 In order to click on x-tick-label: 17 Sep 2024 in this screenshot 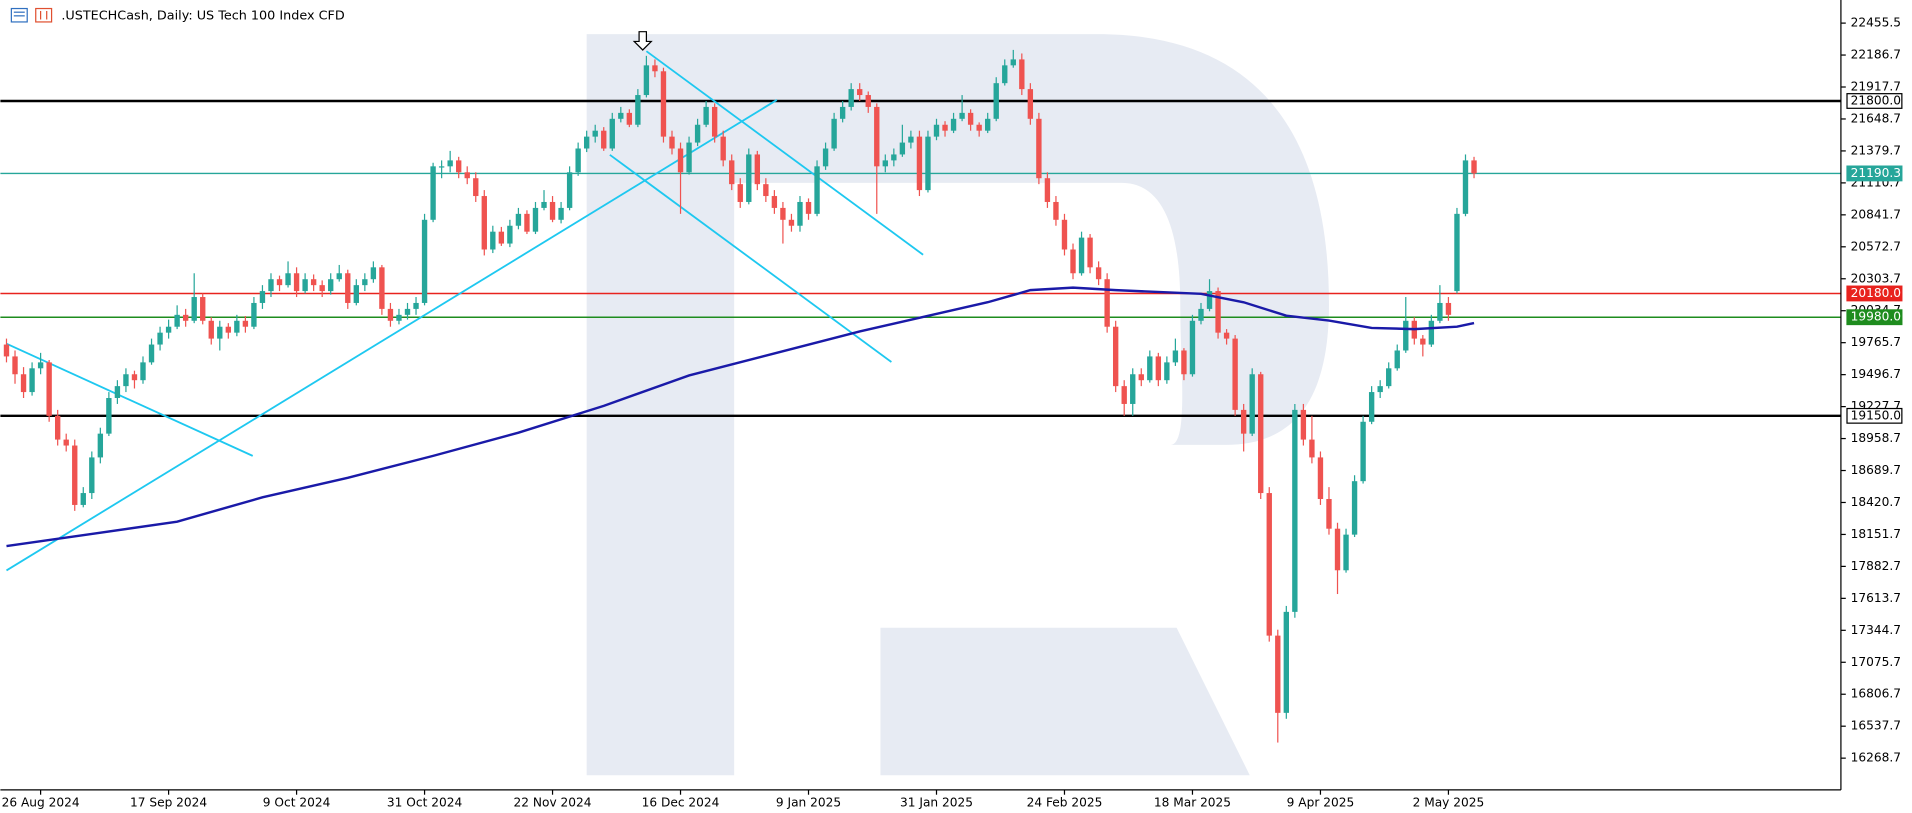, I will do `click(168, 803)`.